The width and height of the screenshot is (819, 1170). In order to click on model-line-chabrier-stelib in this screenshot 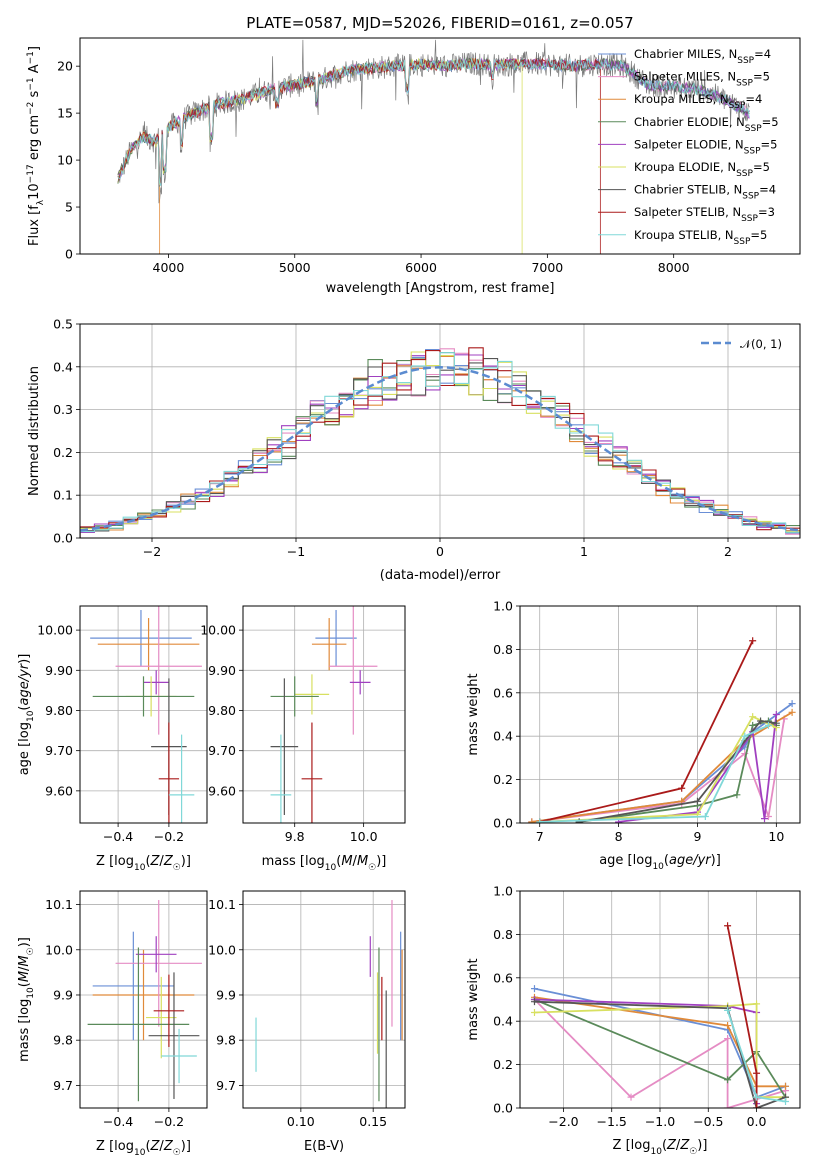, I will do `click(433, 119)`.